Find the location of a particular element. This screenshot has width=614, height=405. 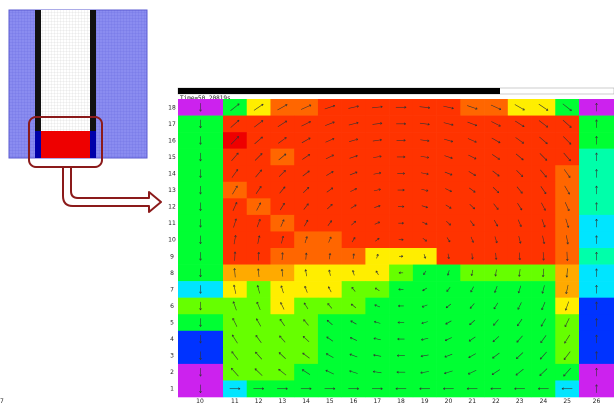

y-tick-label: 5 is located at coordinates (172, 323).